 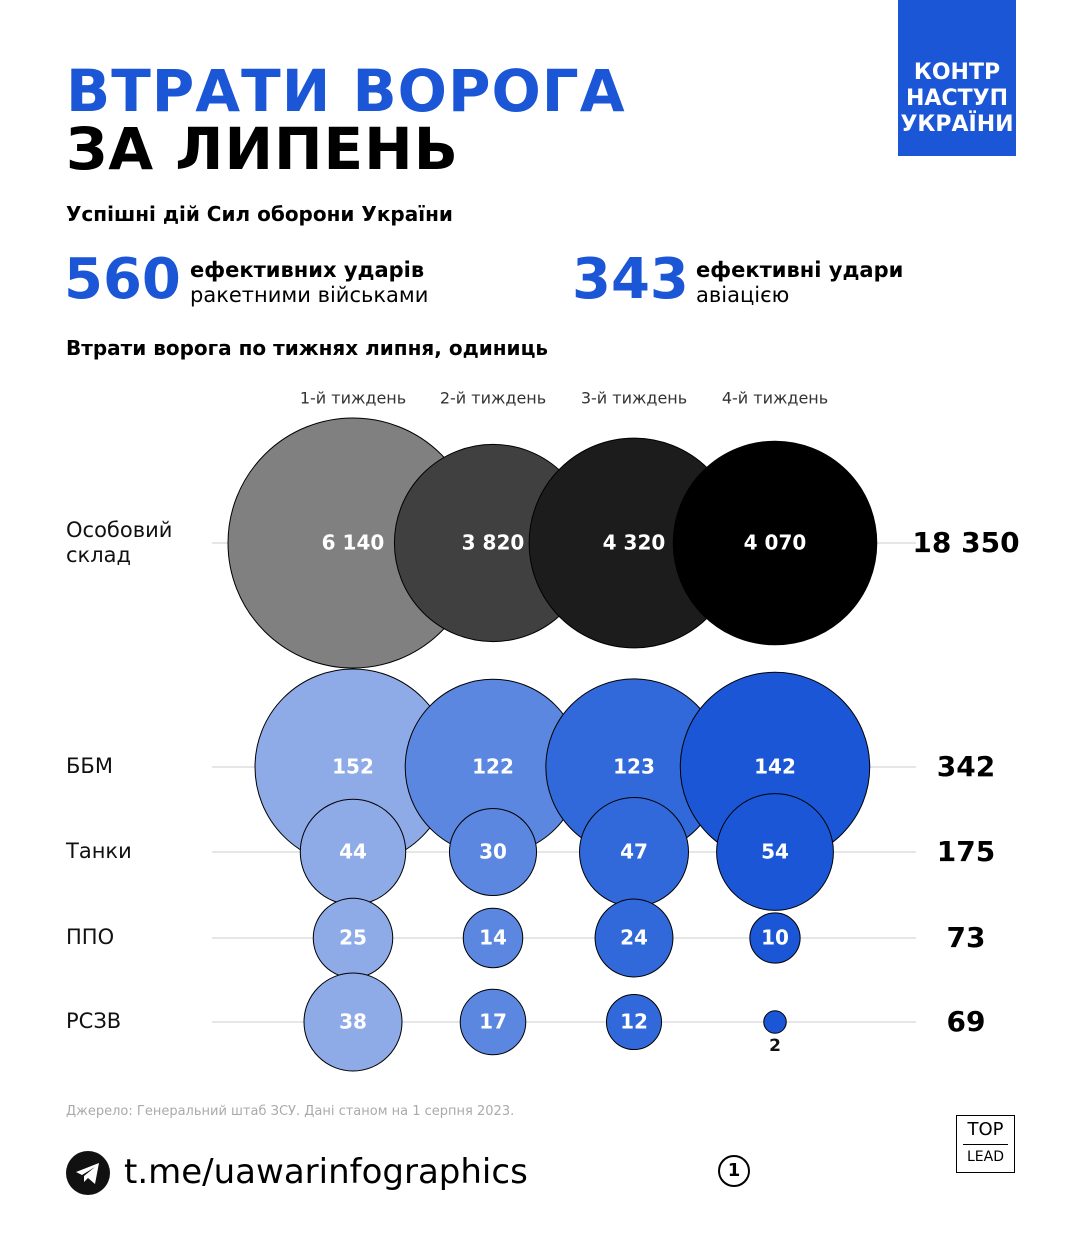 I want to click on page-number: 1, so click(x=734, y=1171).